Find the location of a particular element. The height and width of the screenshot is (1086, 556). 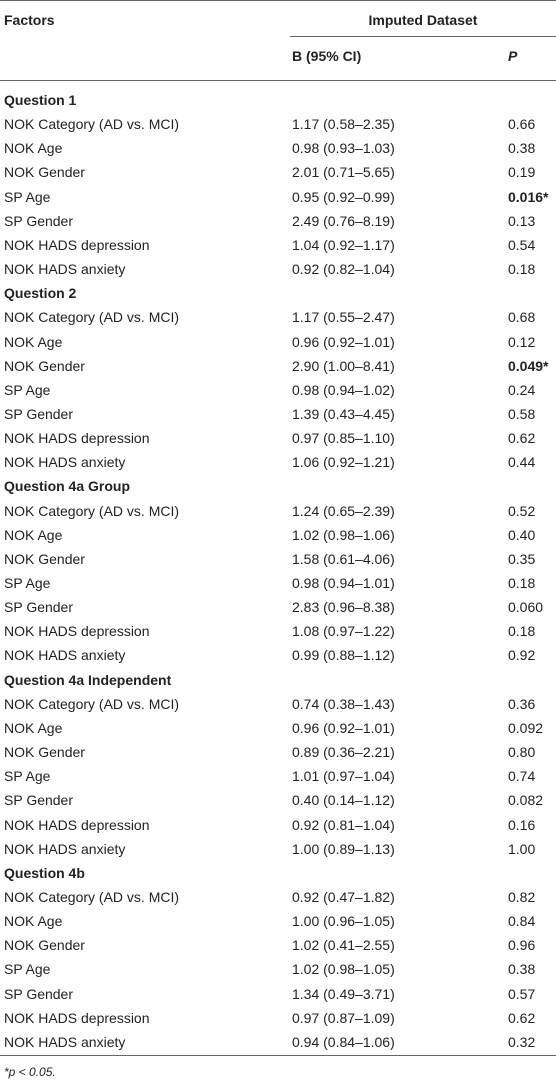

b-value: 1.34 (0.49–3.71) is located at coordinates (343, 993).